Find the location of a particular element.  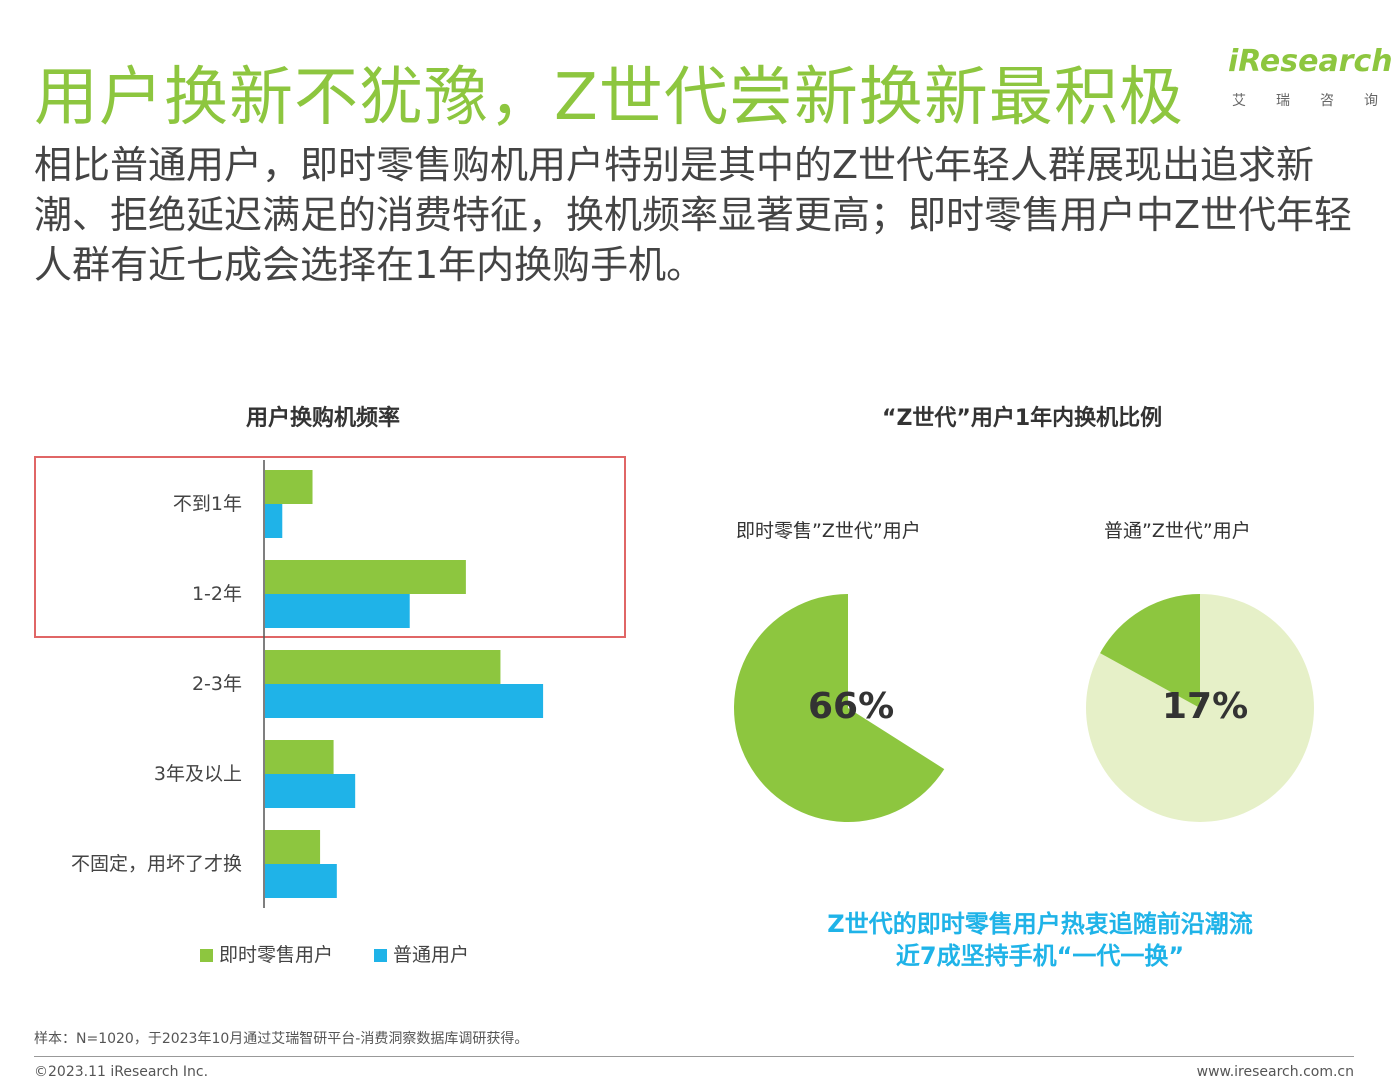

website-link: www.iresearch.com.cn is located at coordinates (1275, 1072).